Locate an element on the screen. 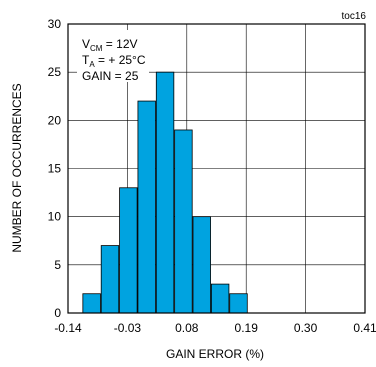  y-axis-label: NUMBER OF OCCURRENCES is located at coordinates (17, 167).